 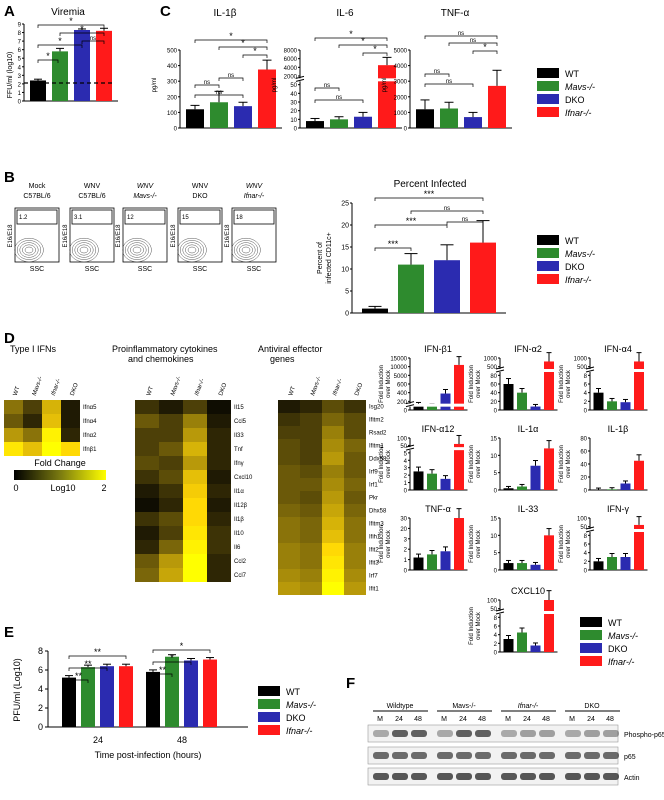 What do you see at coordinates (618, 530) in the screenshot?
I see `fold-8-axis-break-gap` at bounding box center [618, 530].